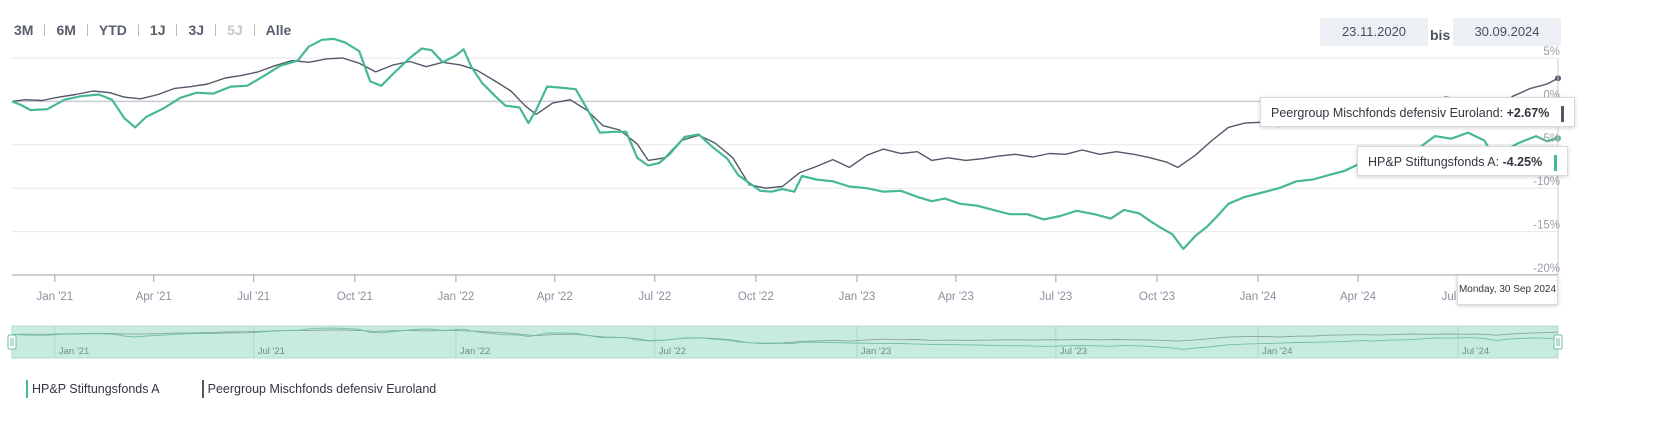 This screenshot has height=432, width=1663. I want to click on x-tick-label: Apr '23, so click(956, 297).